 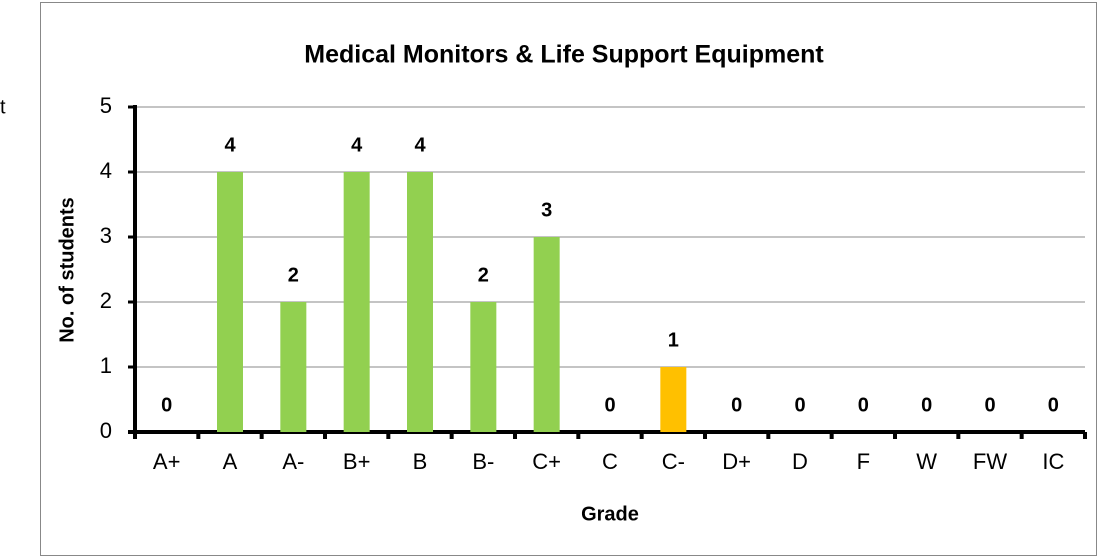 I want to click on data-label: 1, so click(x=673, y=340).